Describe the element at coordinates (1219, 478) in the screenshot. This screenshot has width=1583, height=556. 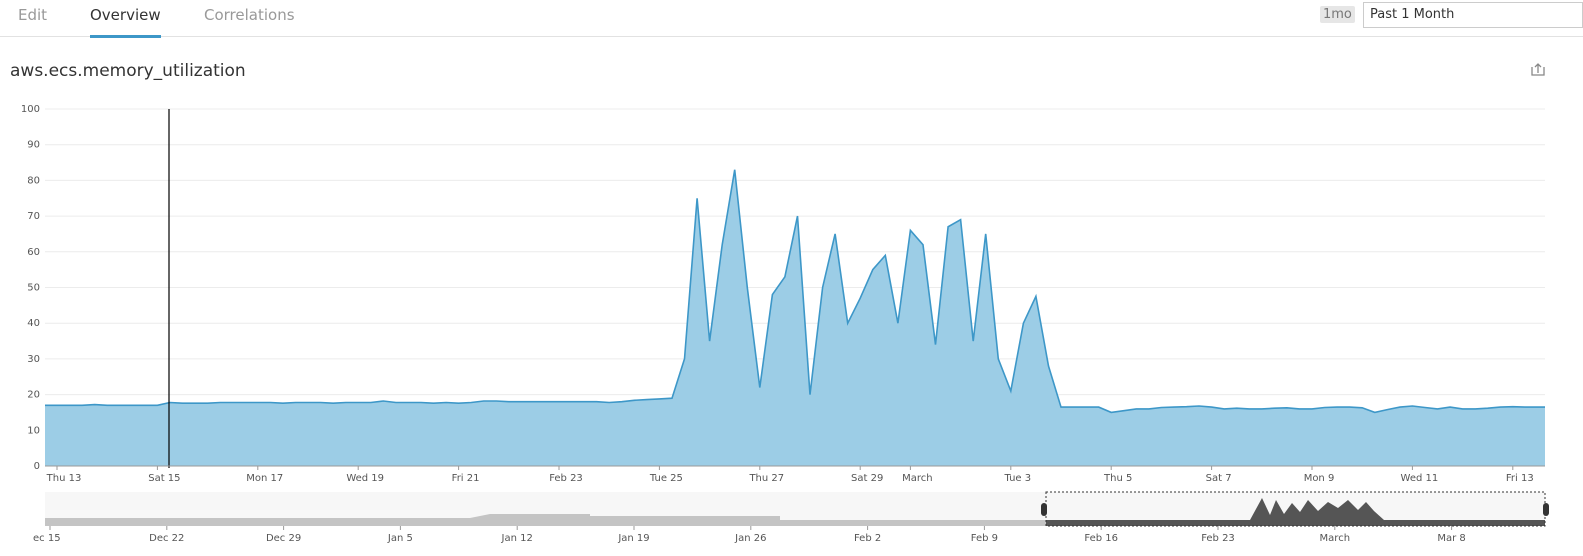
I see `x-tick-label: Sat 7` at that location.